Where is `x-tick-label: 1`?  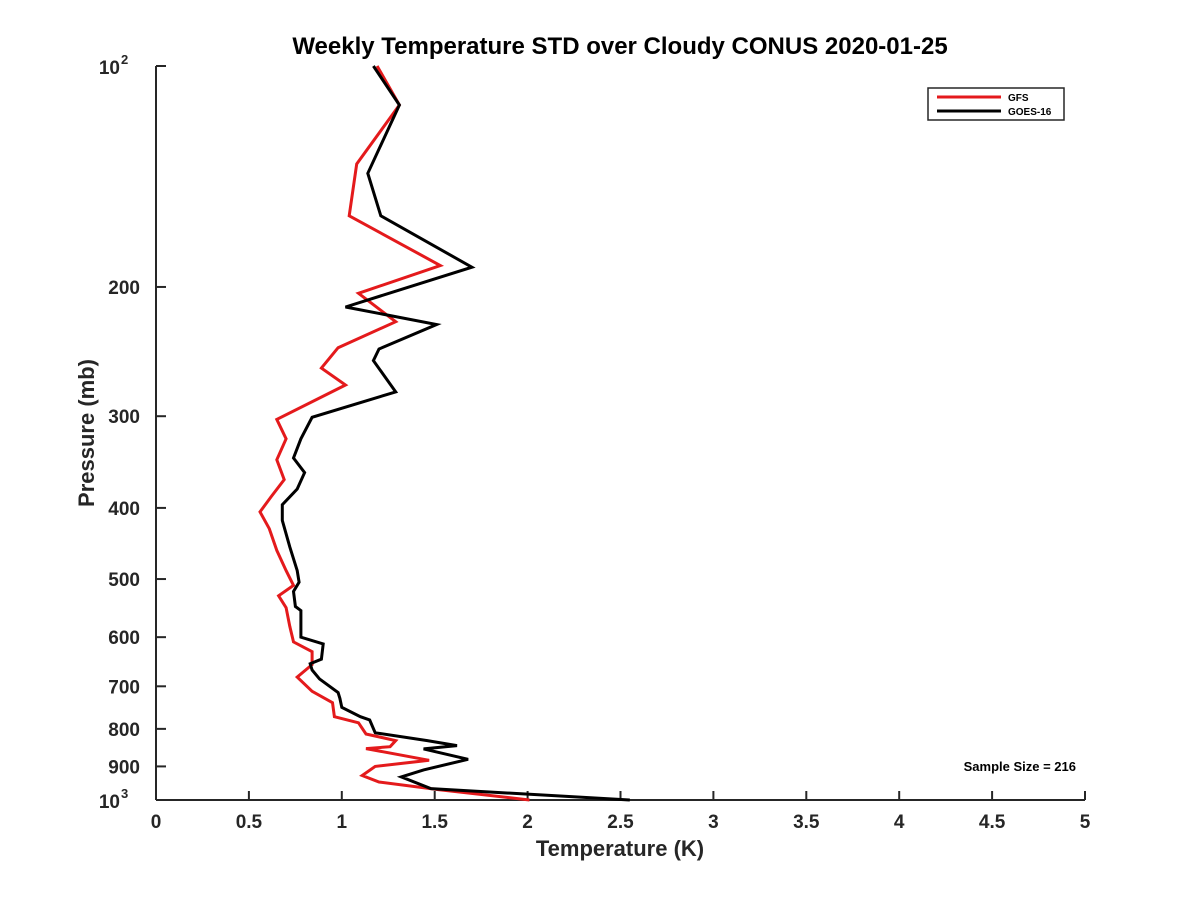
x-tick-label: 1 is located at coordinates (342, 822).